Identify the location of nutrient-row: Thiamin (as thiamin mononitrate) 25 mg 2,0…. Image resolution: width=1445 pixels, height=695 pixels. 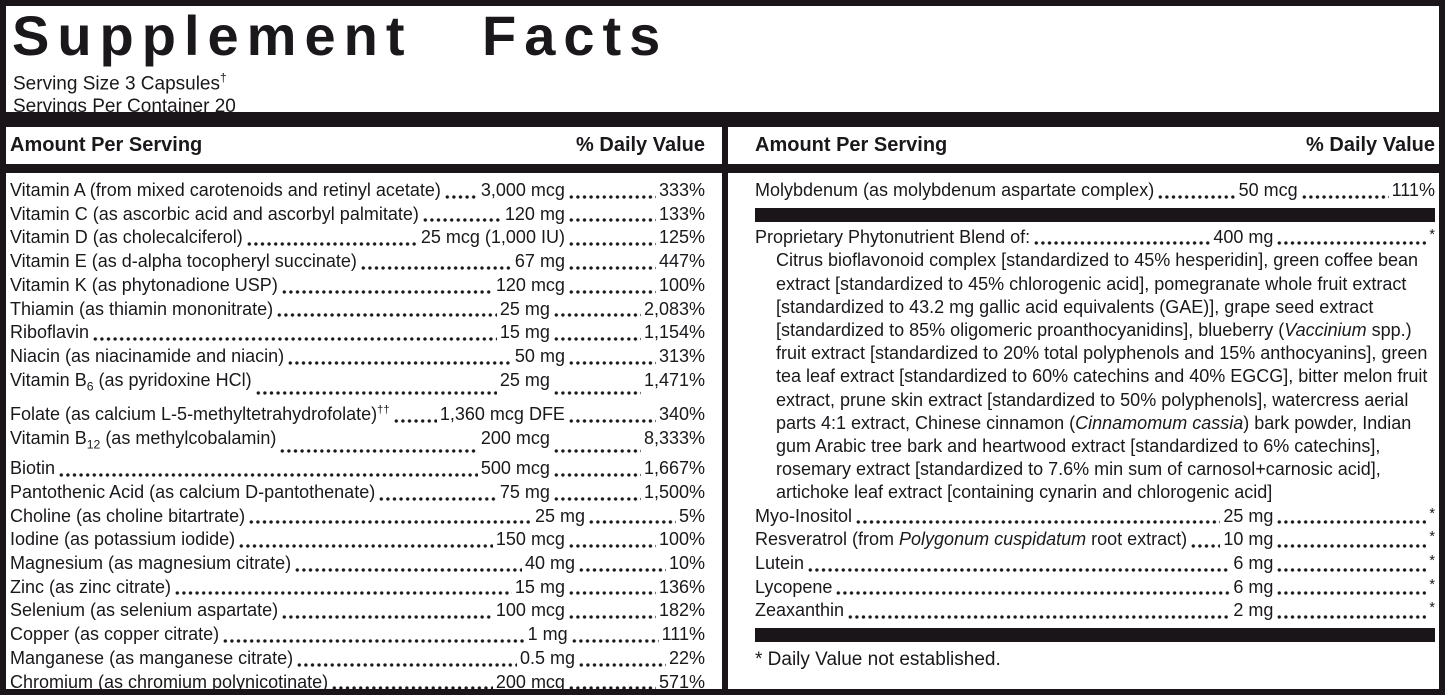
(357, 310).